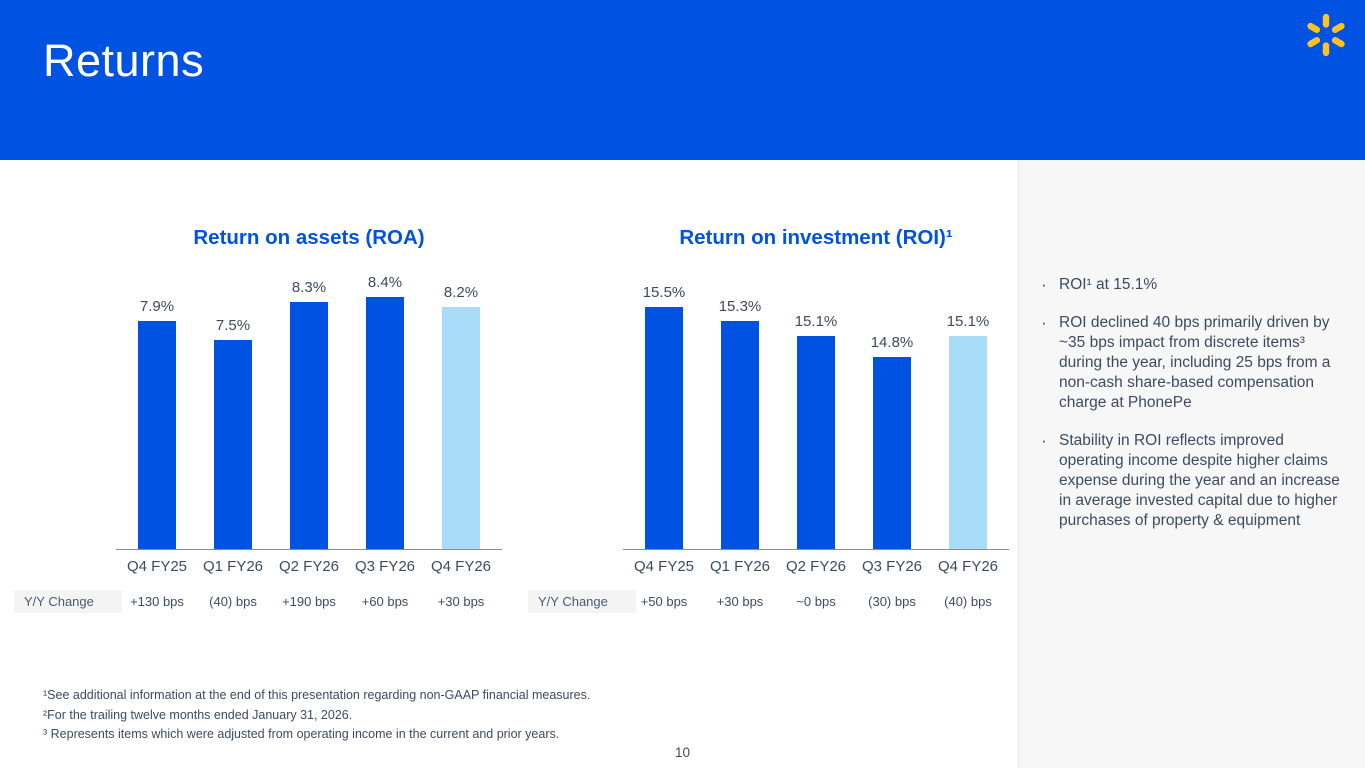 The height and width of the screenshot is (768, 1365). I want to click on yy-change-value: +130 bps, so click(157, 601).